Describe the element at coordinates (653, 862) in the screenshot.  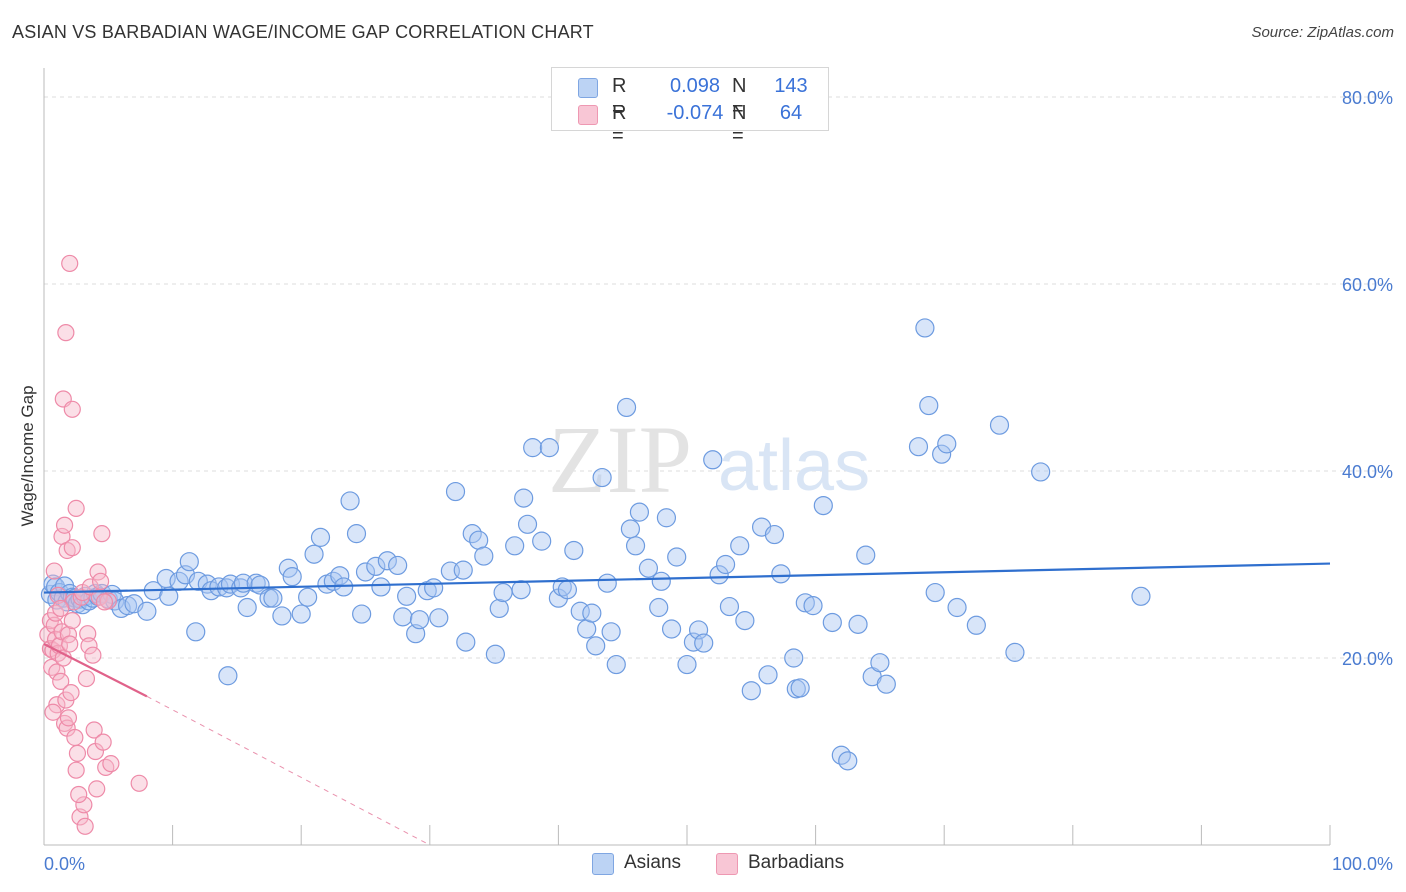
I see `asian-legend-label: Asians` at that location.